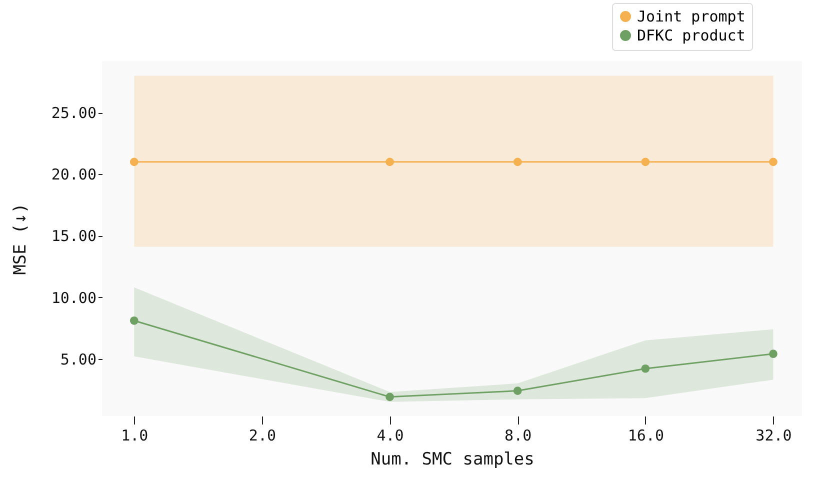  What do you see at coordinates (20, 239) in the screenshot?
I see `y-axis-title: MSE (↓)` at bounding box center [20, 239].